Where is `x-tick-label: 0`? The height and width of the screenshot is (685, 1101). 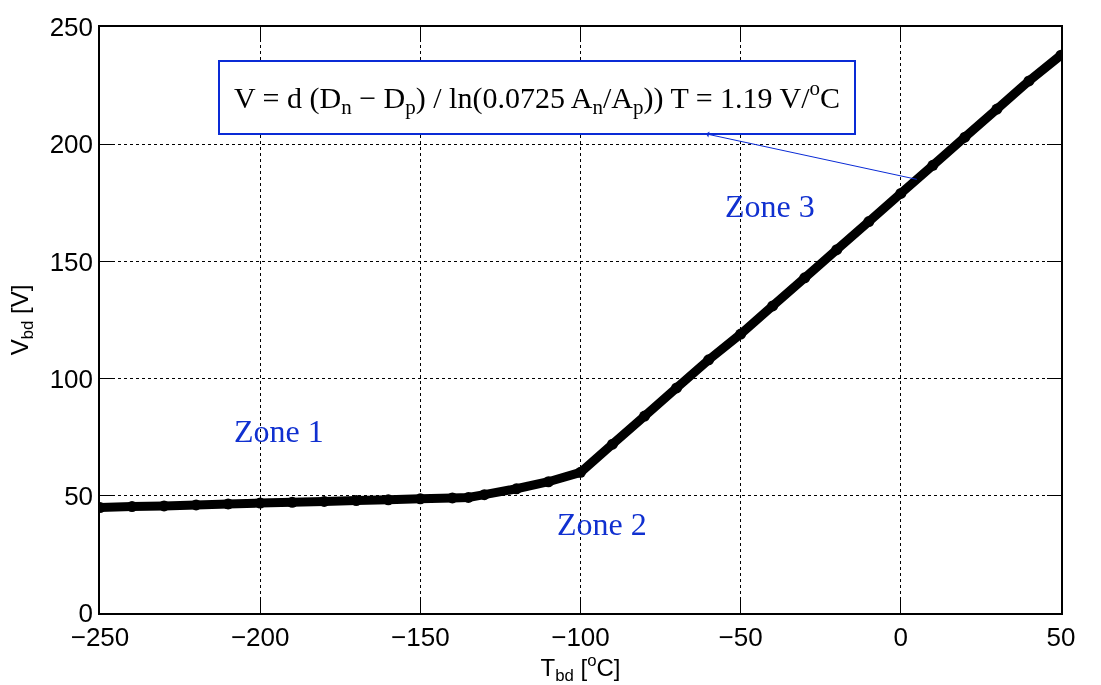
x-tick-label: 0 is located at coordinates (901, 636).